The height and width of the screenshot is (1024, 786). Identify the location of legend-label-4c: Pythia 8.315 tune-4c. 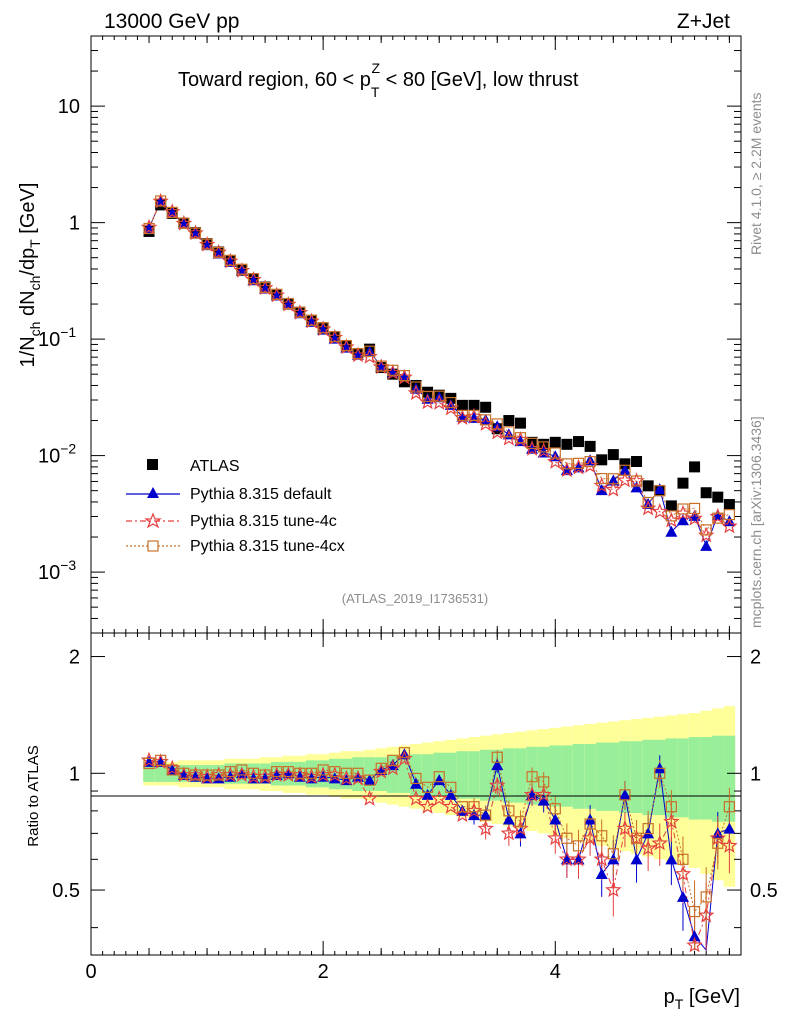
(263, 521).